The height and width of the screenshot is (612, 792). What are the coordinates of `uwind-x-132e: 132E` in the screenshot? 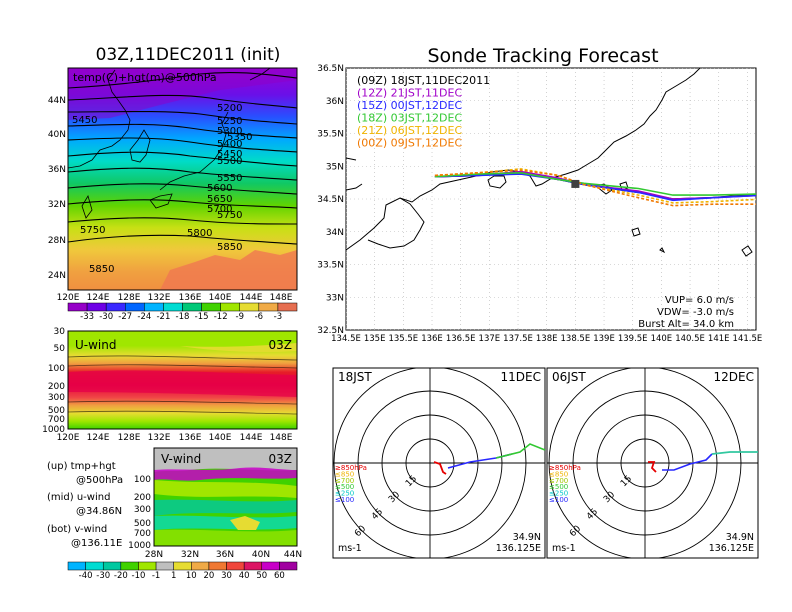 It's located at (159, 438).